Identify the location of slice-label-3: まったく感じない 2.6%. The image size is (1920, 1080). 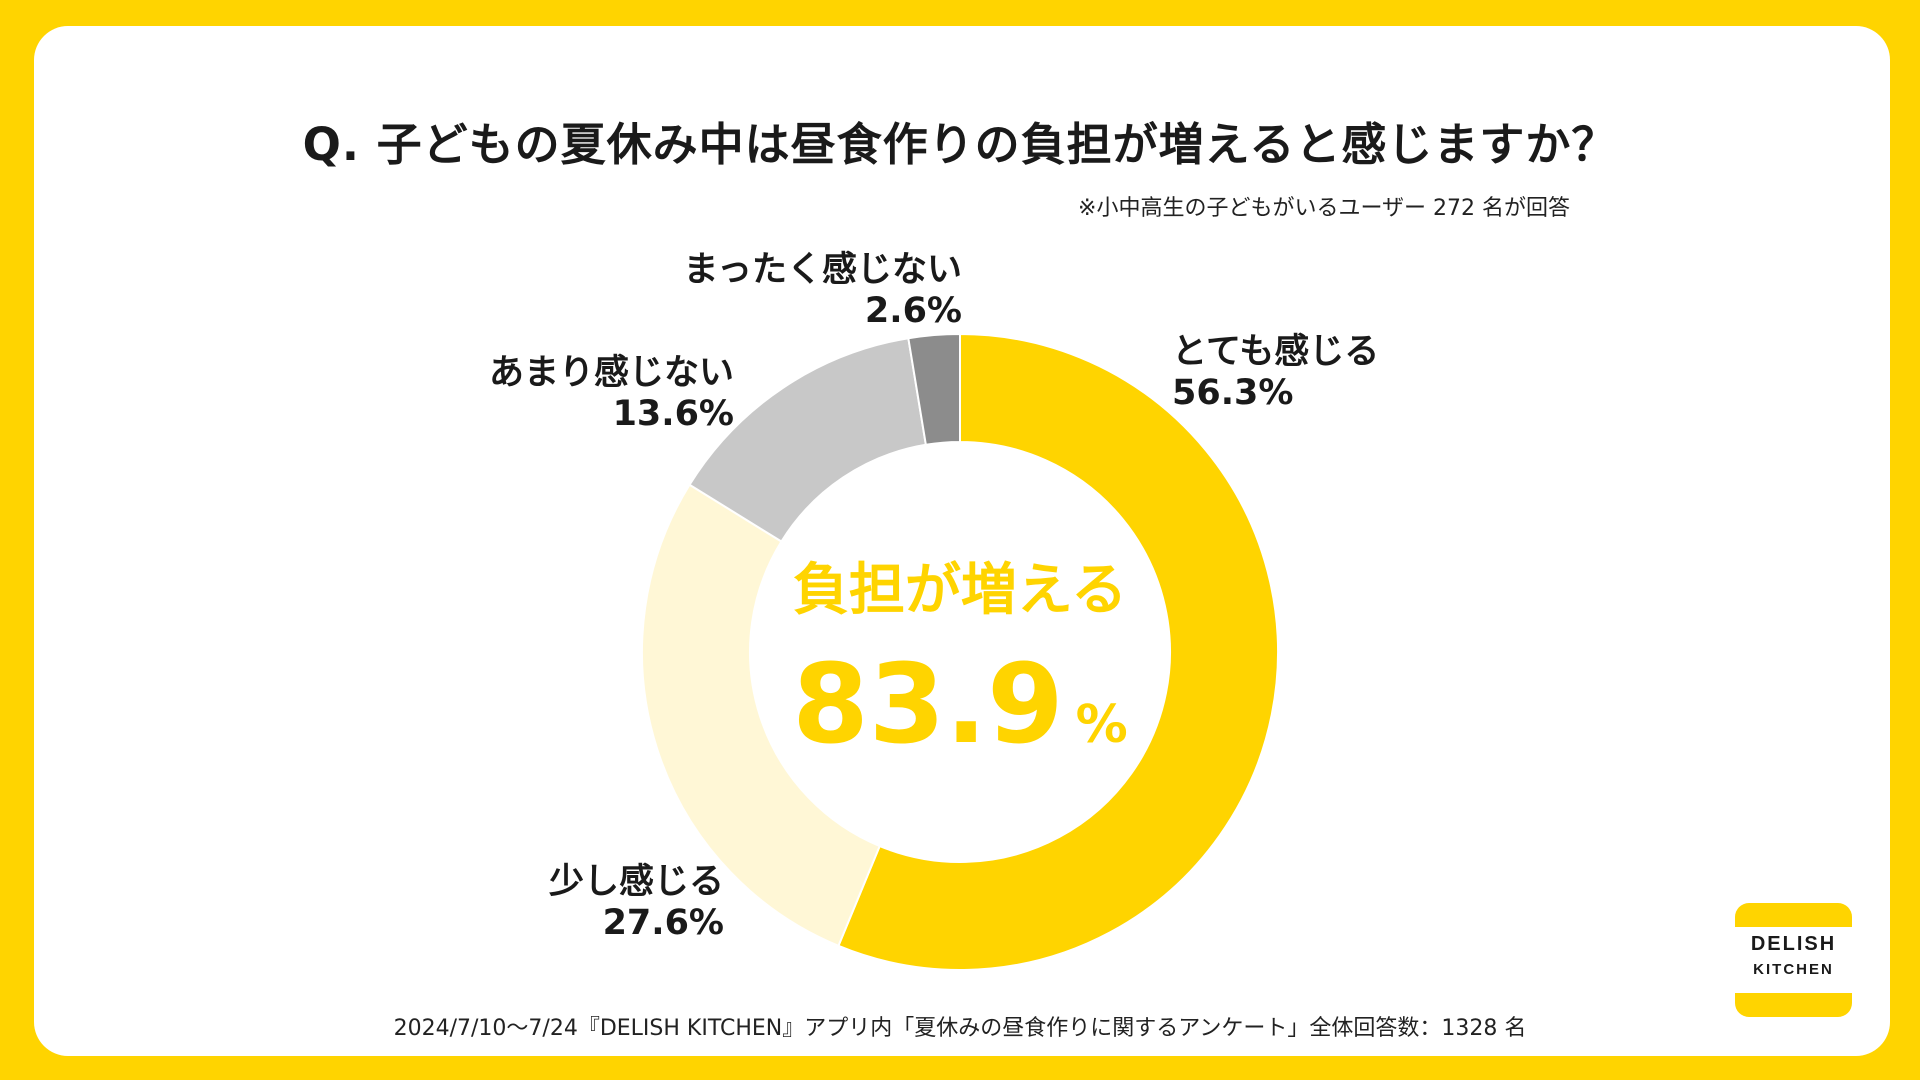
(822, 290).